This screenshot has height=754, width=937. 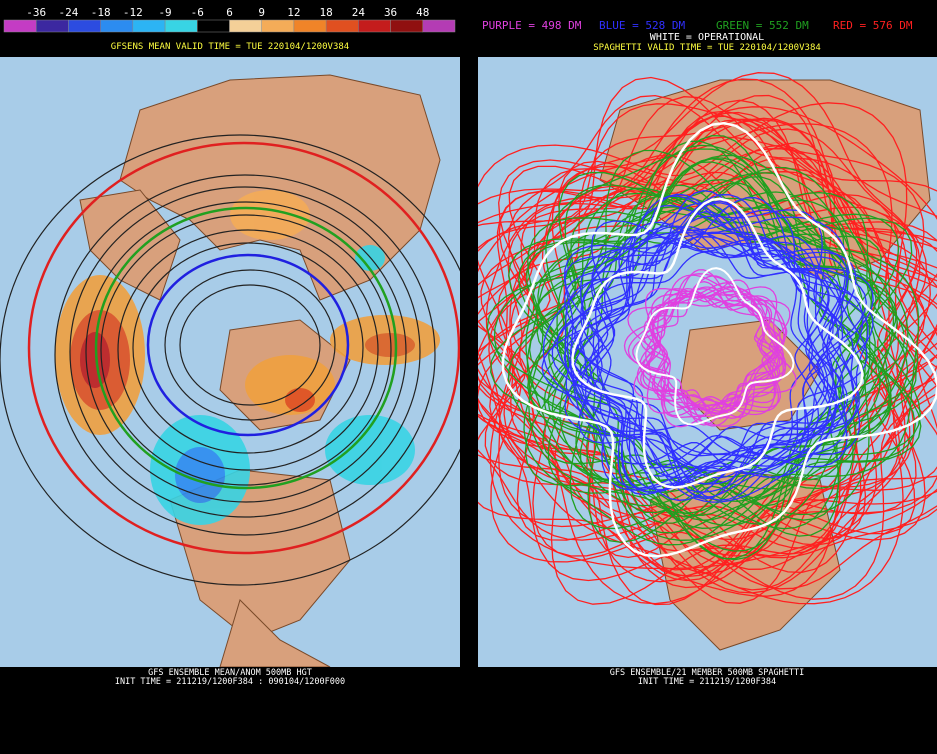 What do you see at coordinates (359, 12) in the screenshot?
I see `colorbar-label: 24` at bounding box center [359, 12].